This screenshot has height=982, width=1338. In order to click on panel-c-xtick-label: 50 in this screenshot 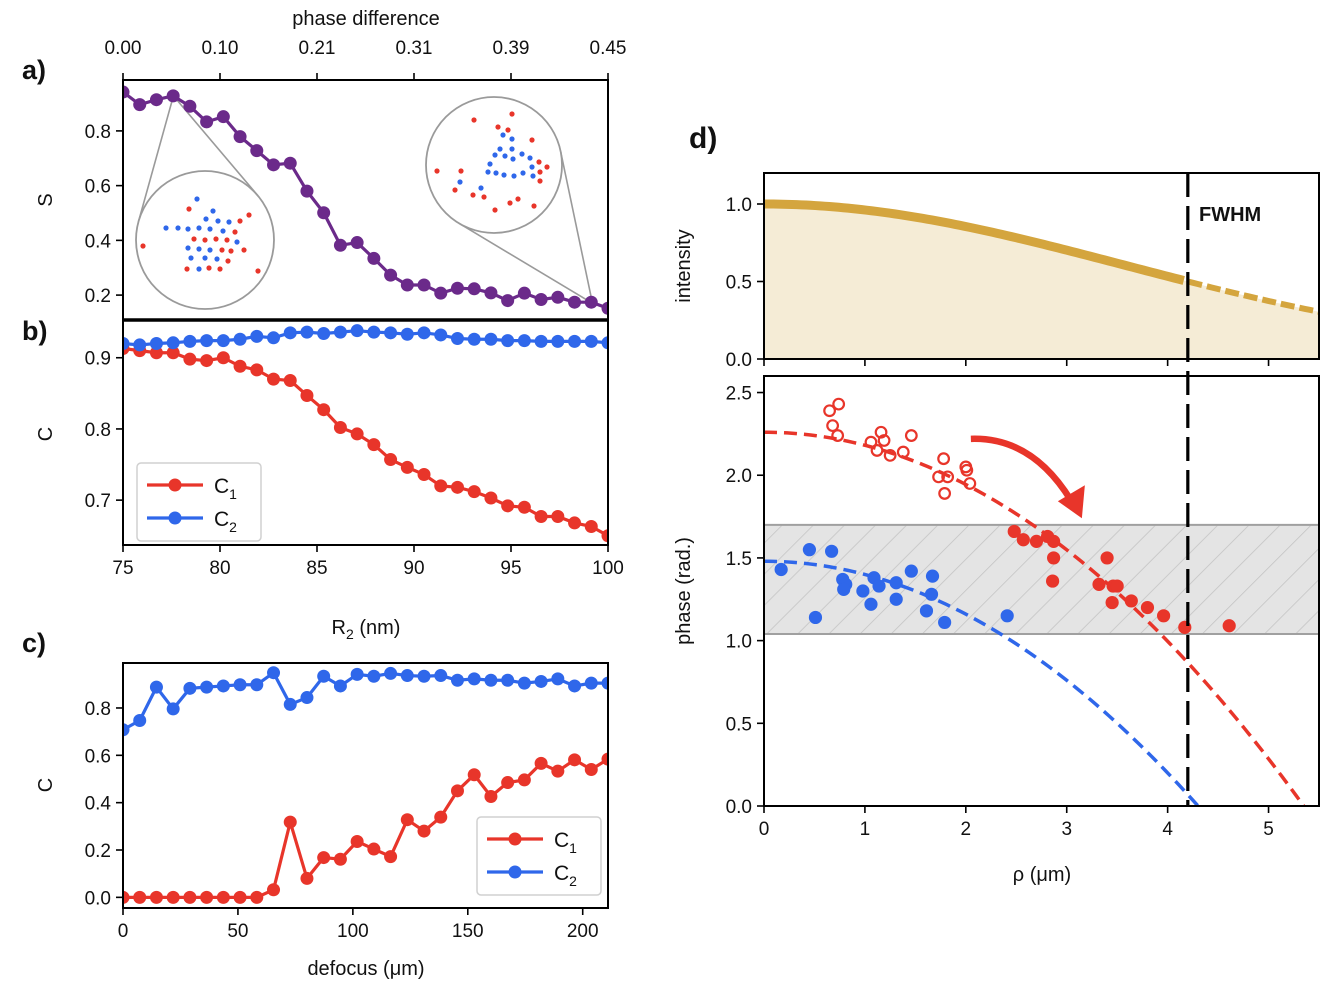, I will do `click(237, 931)`.